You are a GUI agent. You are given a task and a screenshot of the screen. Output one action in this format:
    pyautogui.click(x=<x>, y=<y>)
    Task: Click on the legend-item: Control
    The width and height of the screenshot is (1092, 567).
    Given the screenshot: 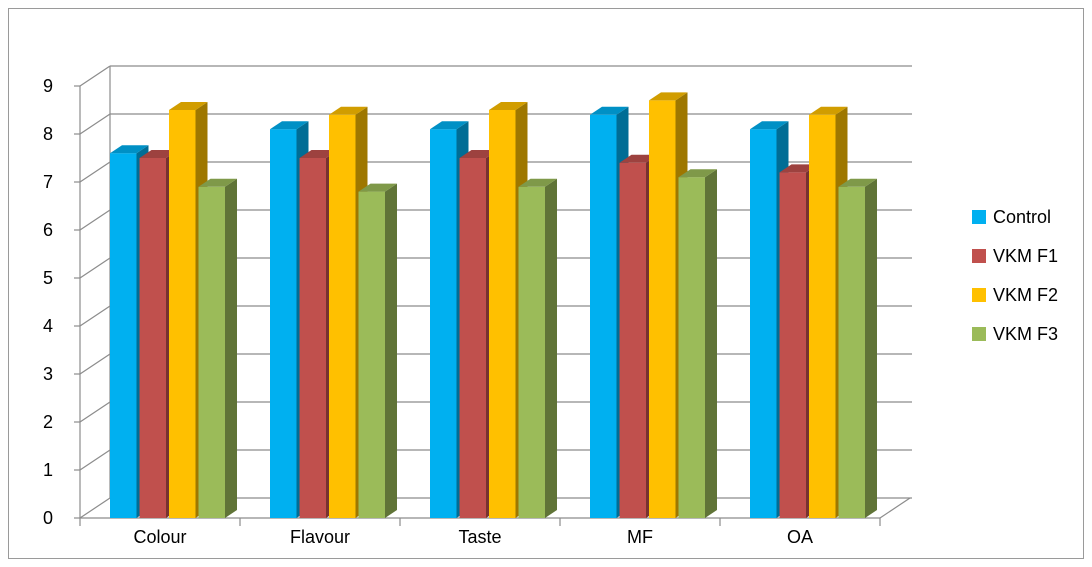 What is the action you would take?
    pyautogui.click(x=1029, y=217)
    